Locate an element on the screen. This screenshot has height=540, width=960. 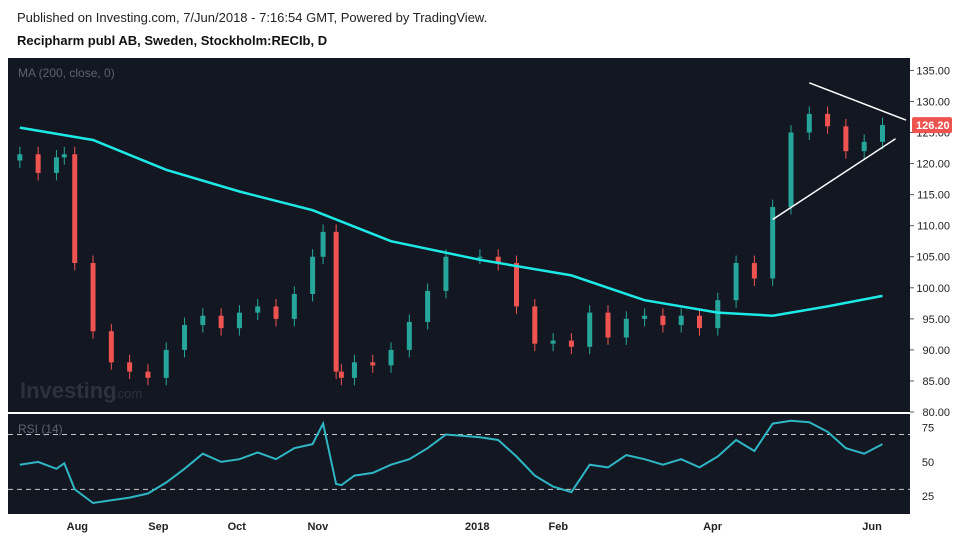
investing-logo: Investing .com is located at coordinates (81, 390).